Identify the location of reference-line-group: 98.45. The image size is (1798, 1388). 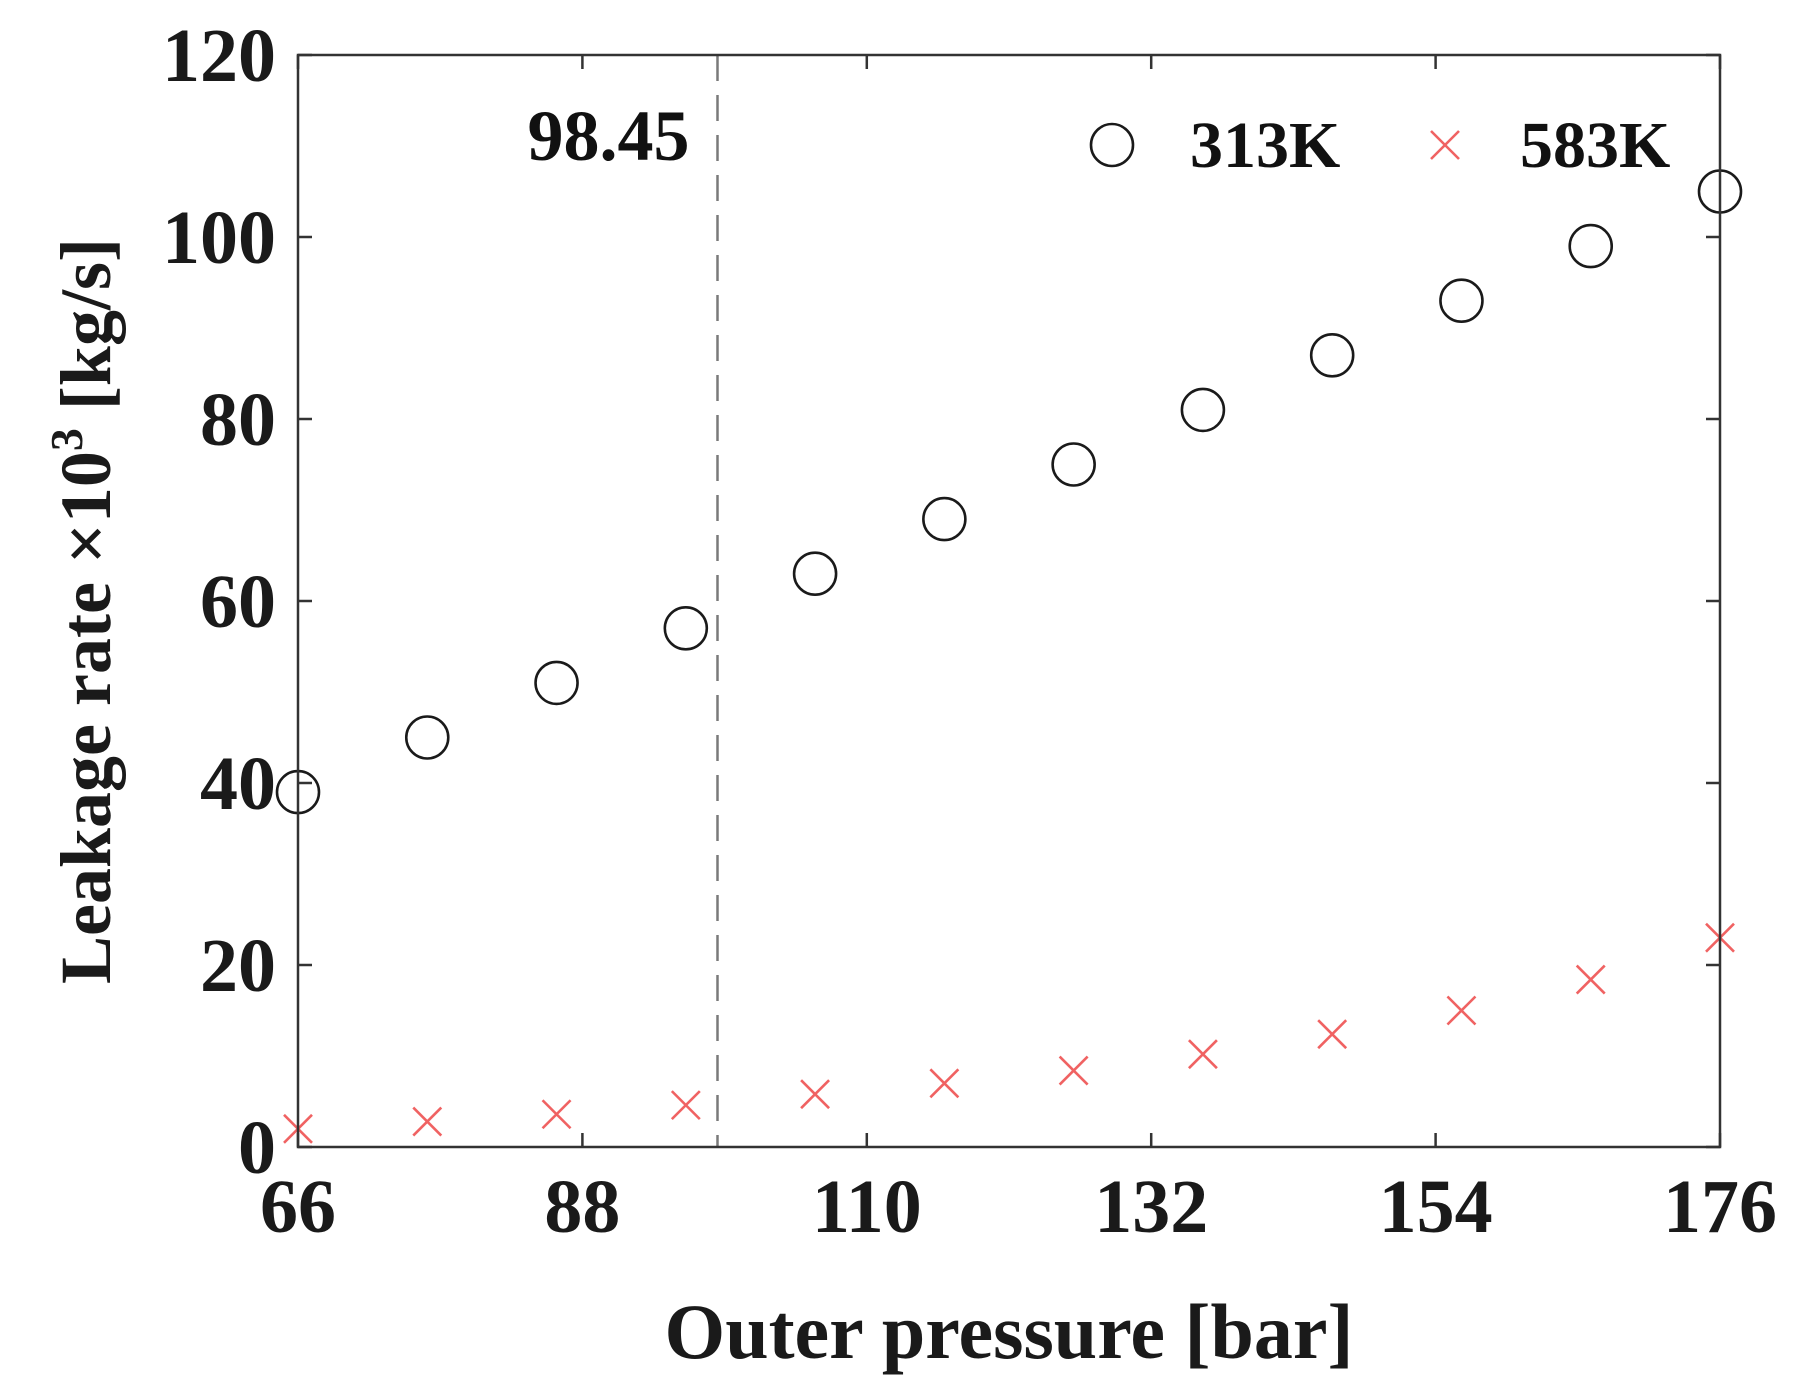
(623, 601).